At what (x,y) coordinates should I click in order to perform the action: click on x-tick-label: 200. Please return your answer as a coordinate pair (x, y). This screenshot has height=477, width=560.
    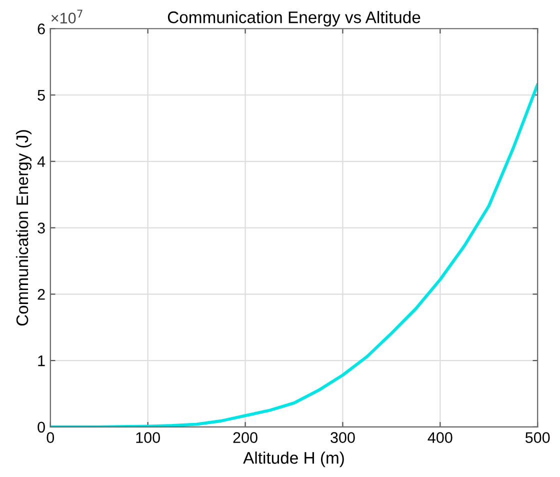
    Looking at the image, I should click on (245, 437).